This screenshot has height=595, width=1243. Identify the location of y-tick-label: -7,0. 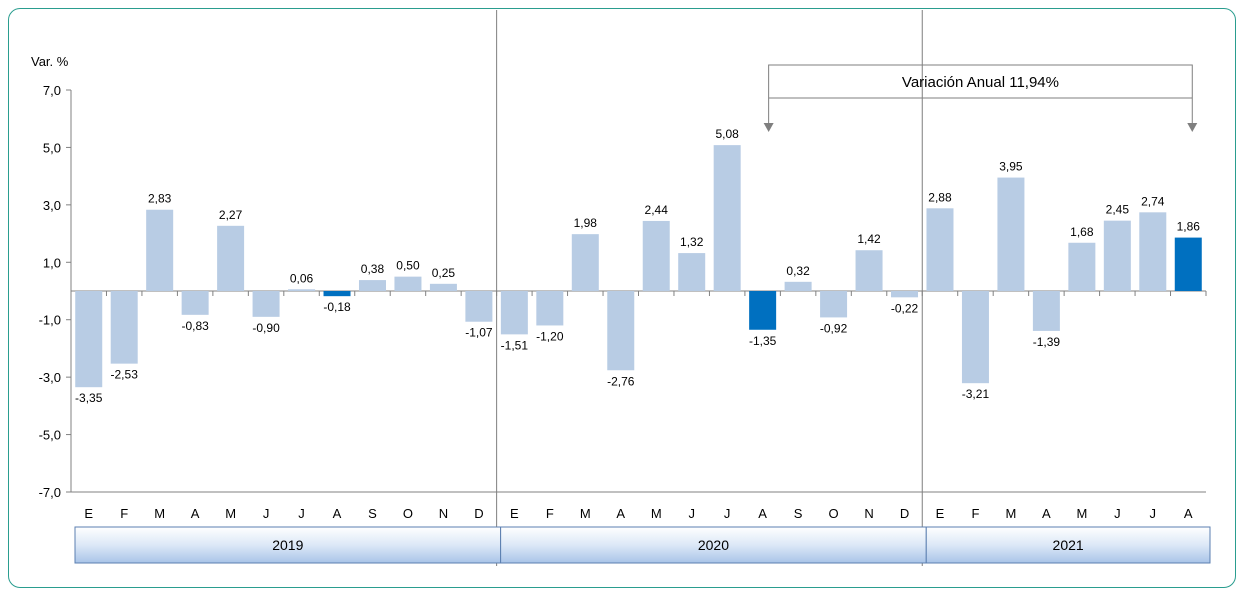
(50, 492).